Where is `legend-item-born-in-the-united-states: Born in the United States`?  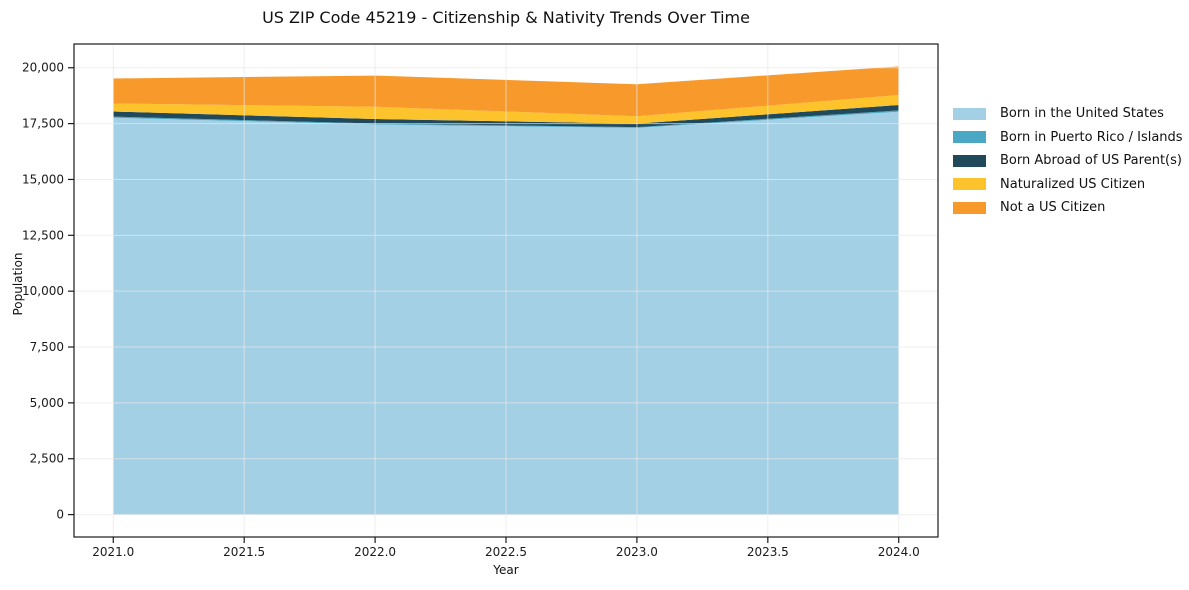
legend-item-born-in-the-united-states: Born in the United States is located at coordinates (1068, 114).